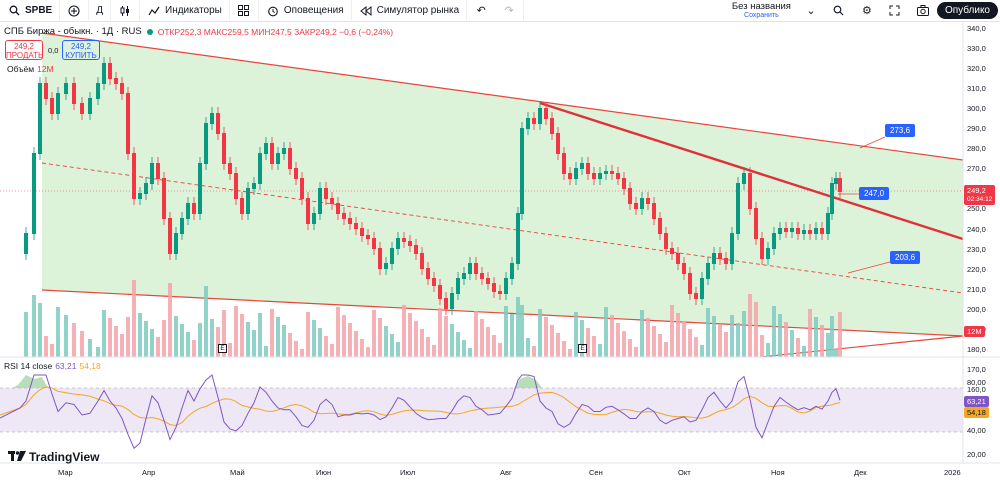 Image resolution: width=1000 pixels, height=480 pixels. I want to click on grid-icon, so click(244, 11).